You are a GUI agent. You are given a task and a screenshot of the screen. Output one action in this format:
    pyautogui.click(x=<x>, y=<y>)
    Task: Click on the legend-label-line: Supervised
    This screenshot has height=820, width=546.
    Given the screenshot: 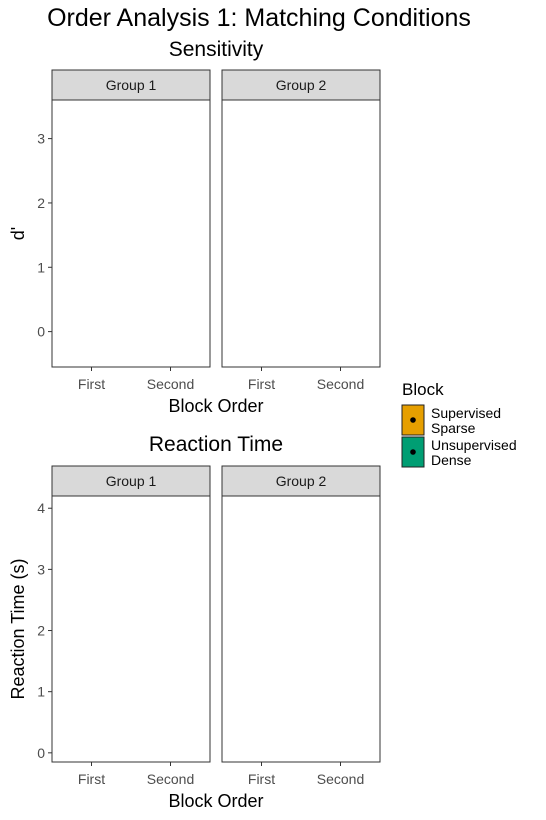 What is the action you would take?
    pyautogui.click(x=466, y=413)
    